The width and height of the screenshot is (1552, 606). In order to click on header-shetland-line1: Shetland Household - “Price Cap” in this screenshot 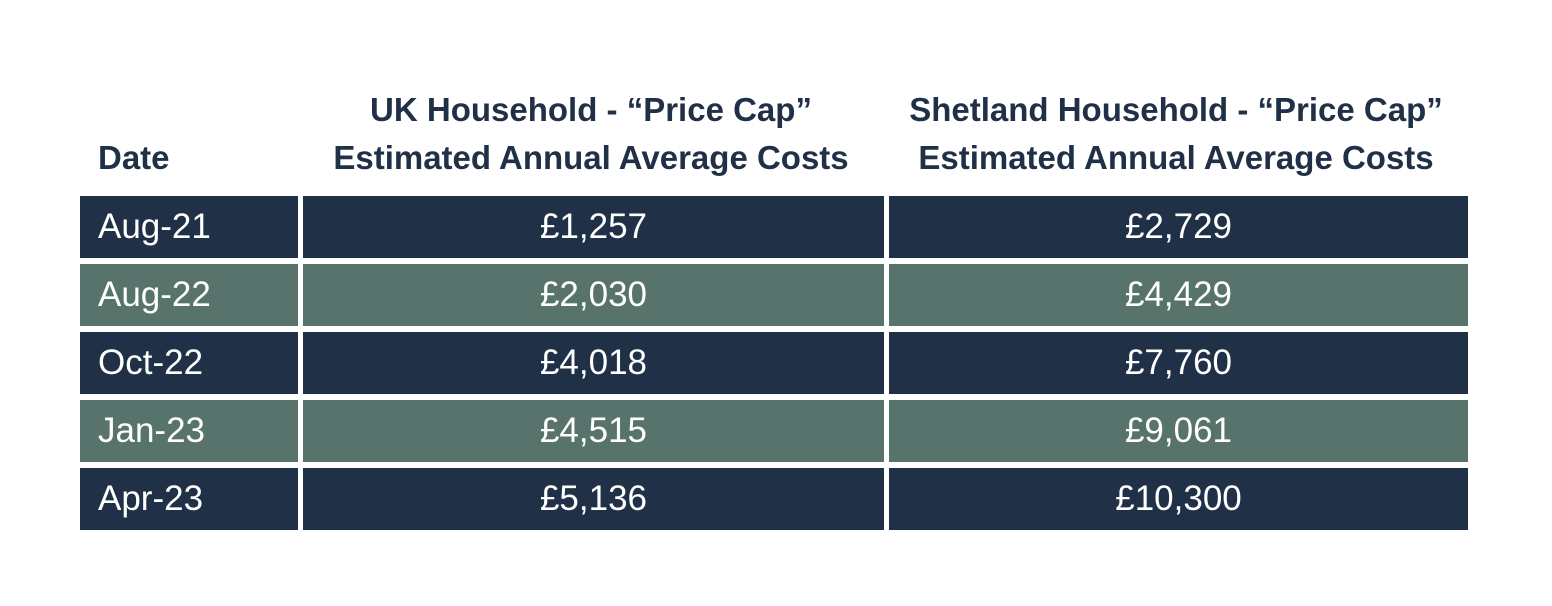, I will do `click(1176, 109)`.